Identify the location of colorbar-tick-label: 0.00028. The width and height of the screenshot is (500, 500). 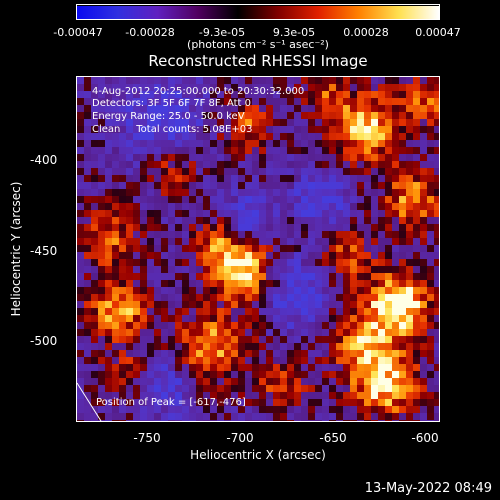
(366, 32).